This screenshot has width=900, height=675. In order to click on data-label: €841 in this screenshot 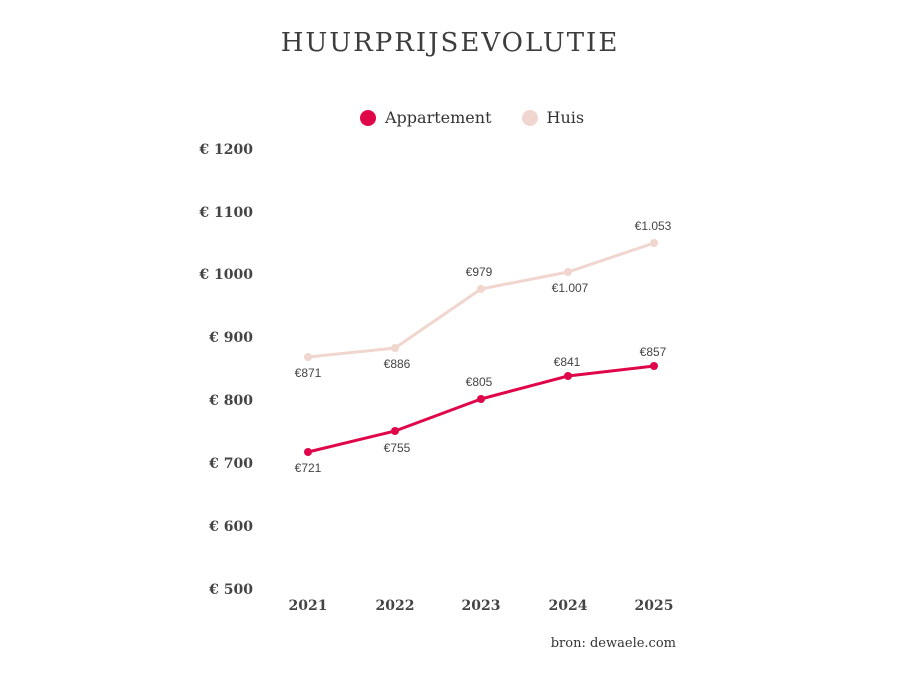, I will do `click(567, 362)`.